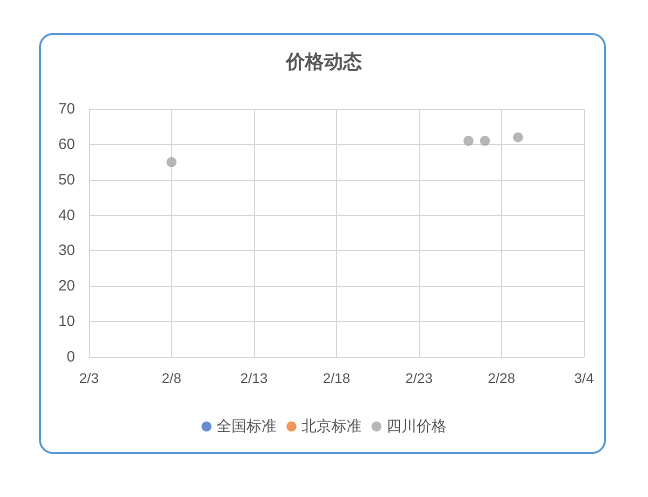 This screenshot has height=497, width=648. I want to click on y-tick-label: 20, so click(66, 286).